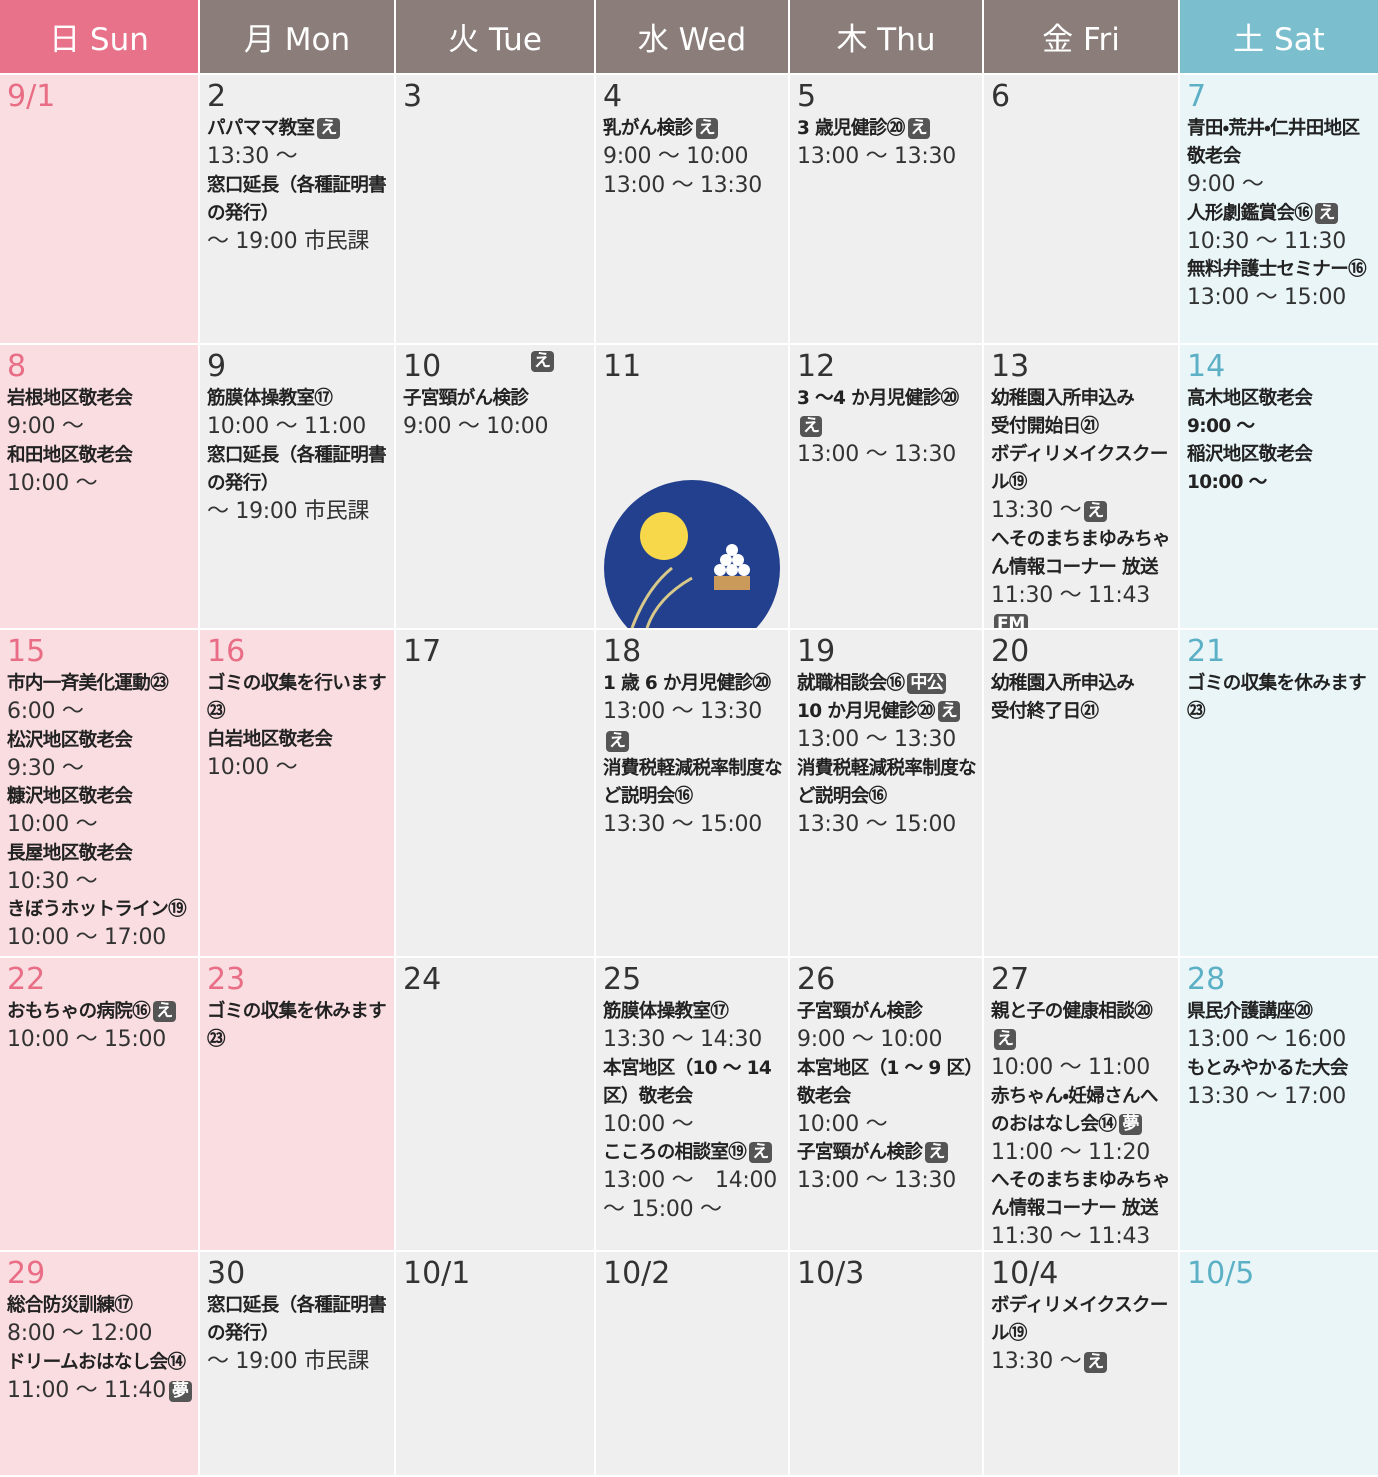 Image resolution: width=1378 pixels, height=1477 pixels. I want to click on event-title: 高木地区敬老会, so click(1279, 399).